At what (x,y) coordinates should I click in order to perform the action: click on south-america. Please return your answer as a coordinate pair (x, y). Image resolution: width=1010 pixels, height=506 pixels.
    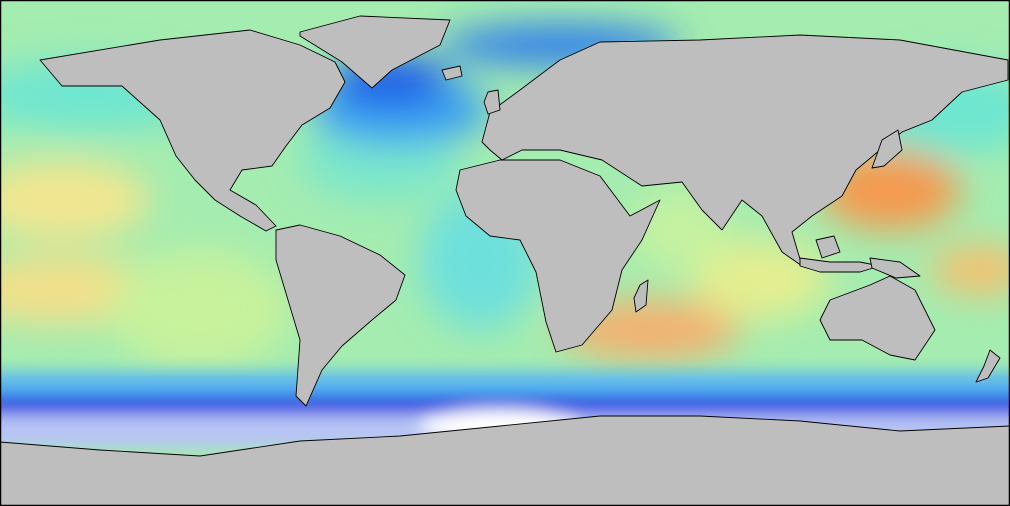
    Looking at the image, I should click on (340, 315).